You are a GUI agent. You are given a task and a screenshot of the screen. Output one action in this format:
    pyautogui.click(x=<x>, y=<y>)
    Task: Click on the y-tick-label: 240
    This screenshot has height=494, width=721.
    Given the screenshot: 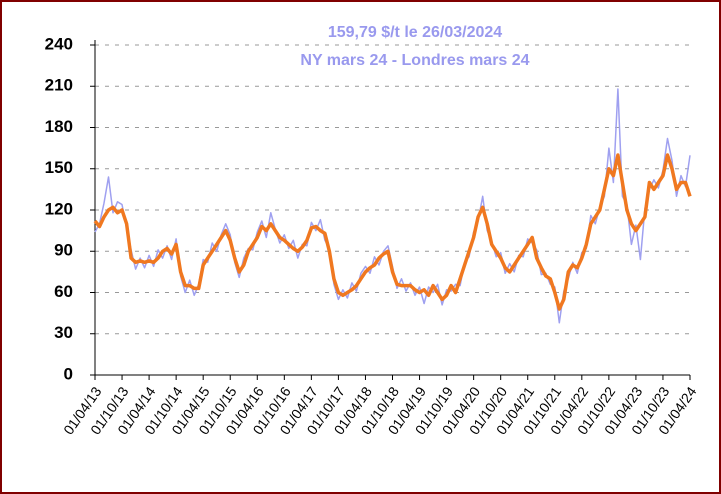 What is the action you would take?
    pyautogui.click(x=59, y=43)
    